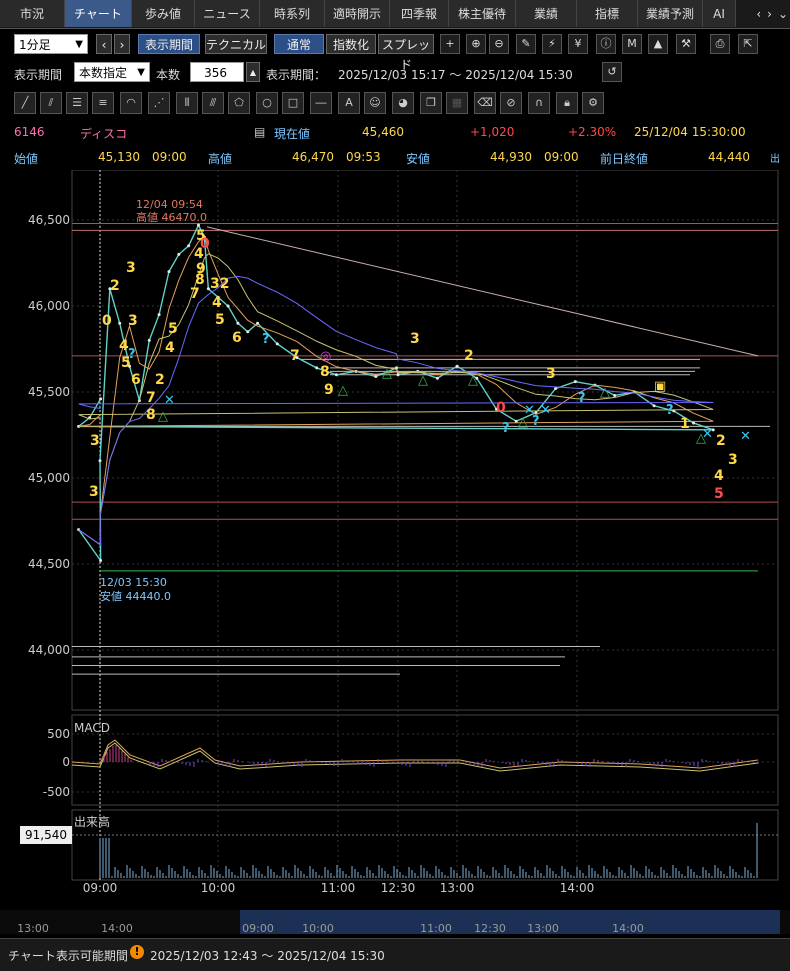 The image size is (790, 971). I want to click on tab-chart: チャート, so click(98, 13).